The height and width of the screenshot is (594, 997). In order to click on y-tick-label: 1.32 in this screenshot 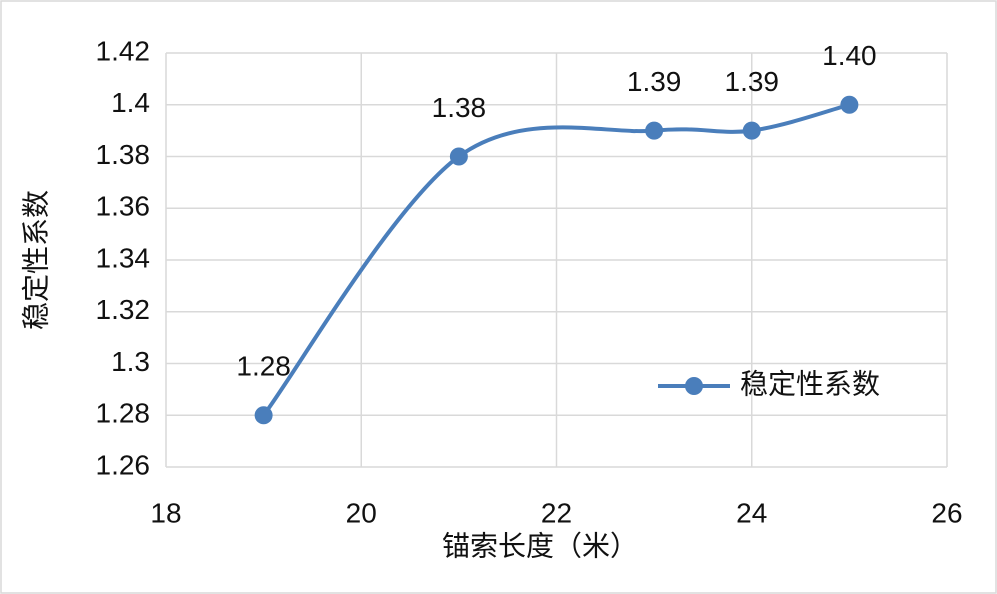, I will do `click(123, 309)`.